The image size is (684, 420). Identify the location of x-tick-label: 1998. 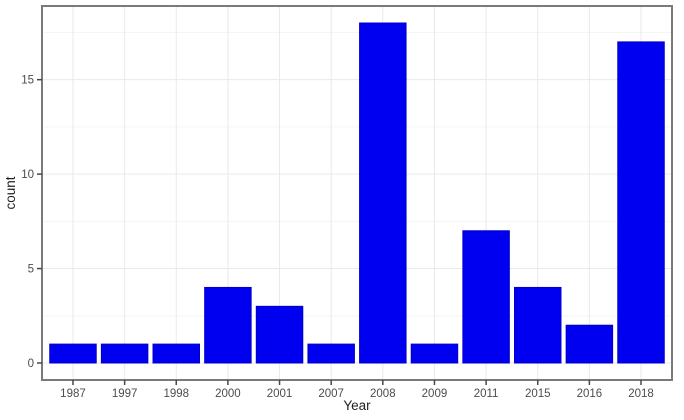
(176, 394).